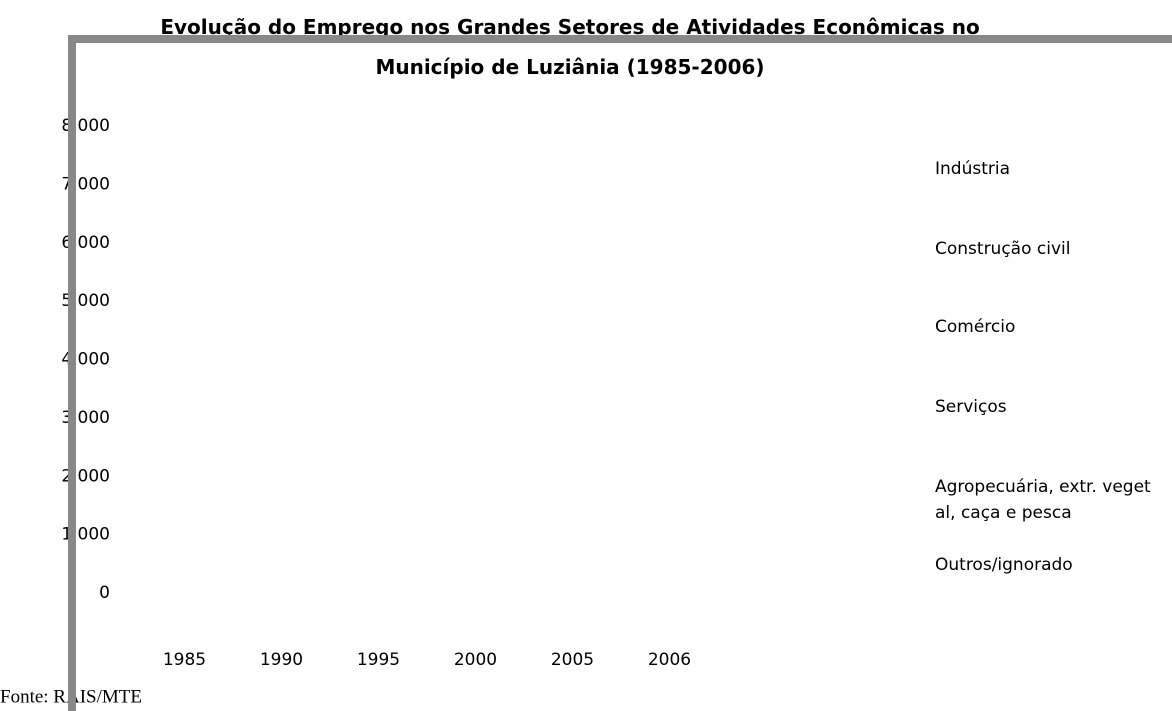 This screenshot has width=1172, height=711. Describe the element at coordinates (975, 327) in the screenshot. I see `legend-label: Comércio` at that location.